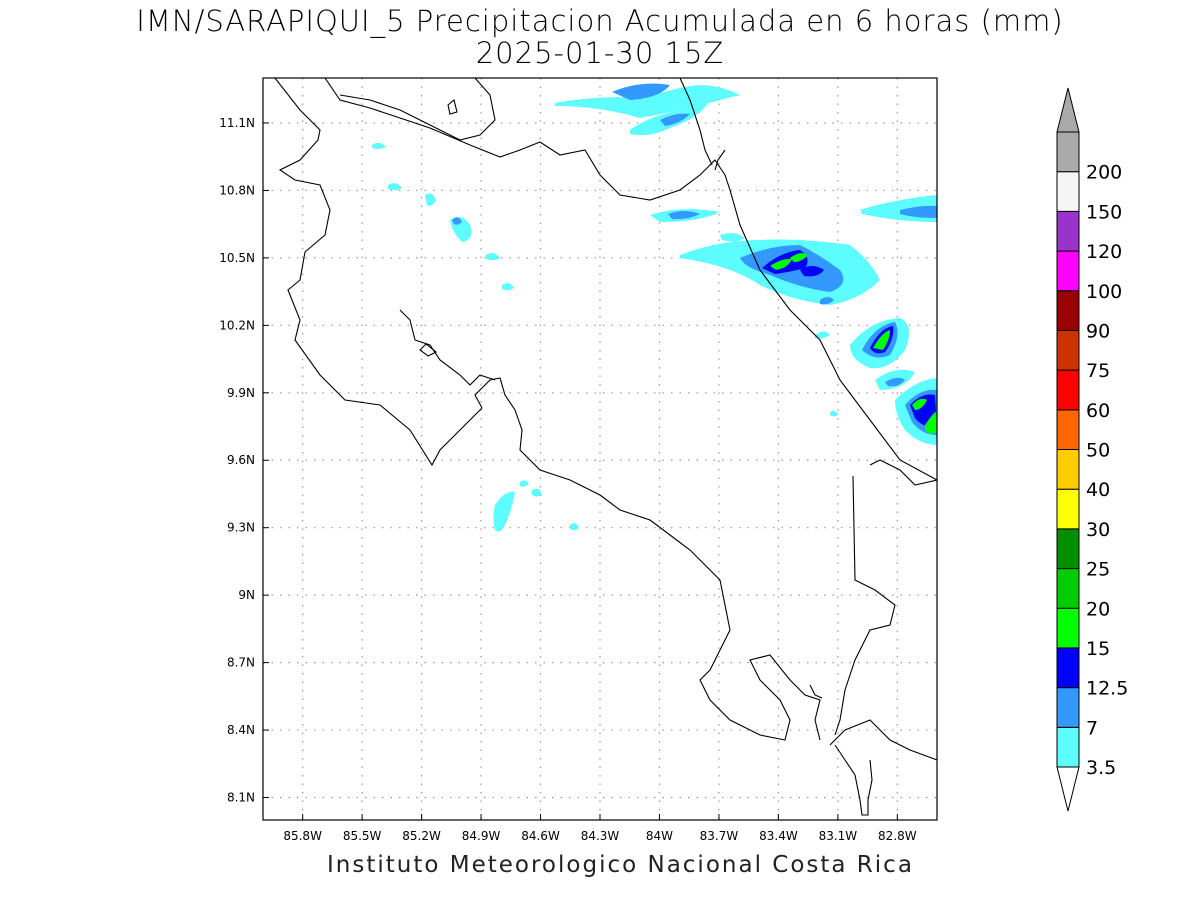 The image size is (1200, 900). Describe the element at coordinates (1092, 728) in the screenshot. I see `colorbar-label: 7` at that location.